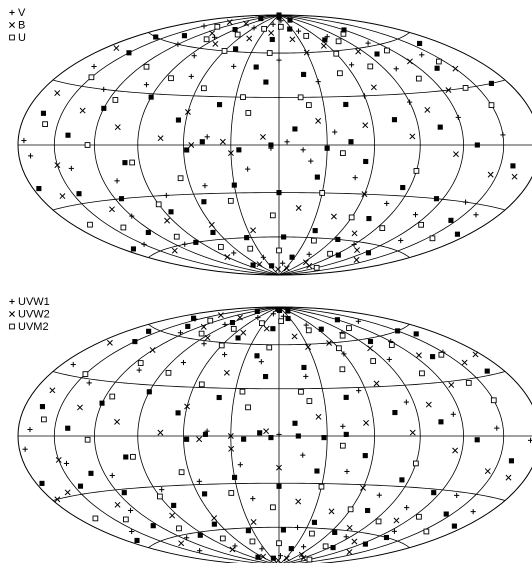 The image size is (532, 563). Describe the element at coordinates (22, 38) in the screenshot. I see `legend-label-2: U` at that location.